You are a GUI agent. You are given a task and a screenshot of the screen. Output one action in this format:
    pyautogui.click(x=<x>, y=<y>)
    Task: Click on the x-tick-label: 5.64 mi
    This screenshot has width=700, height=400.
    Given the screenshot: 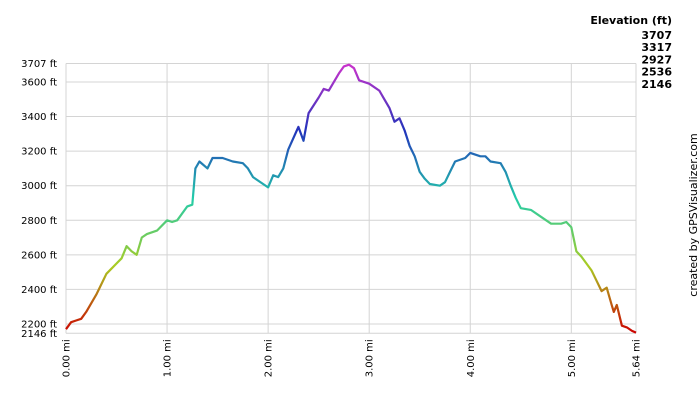 What is the action you would take?
    pyautogui.click(x=637, y=358)
    